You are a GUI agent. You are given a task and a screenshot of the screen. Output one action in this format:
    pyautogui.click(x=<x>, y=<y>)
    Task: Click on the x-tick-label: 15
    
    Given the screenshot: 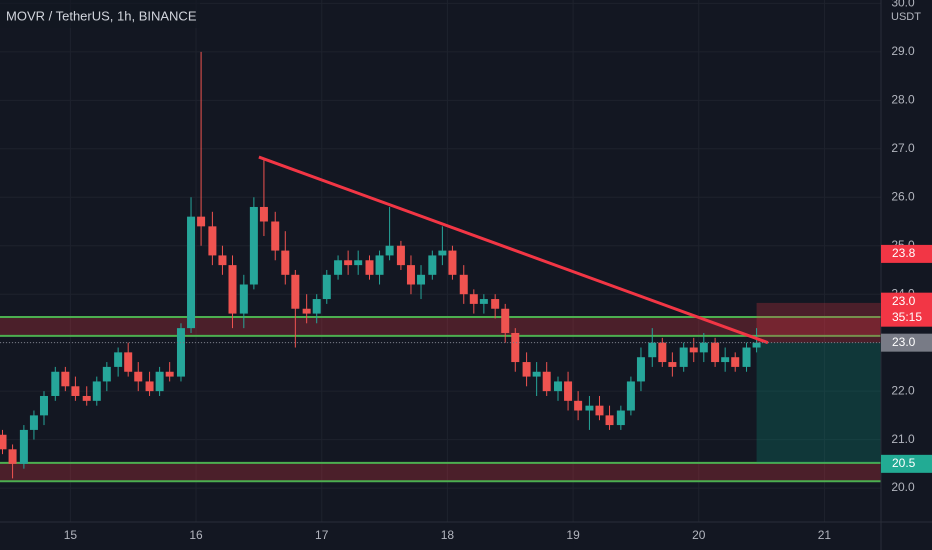 What is the action you would take?
    pyautogui.click(x=71, y=535)
    